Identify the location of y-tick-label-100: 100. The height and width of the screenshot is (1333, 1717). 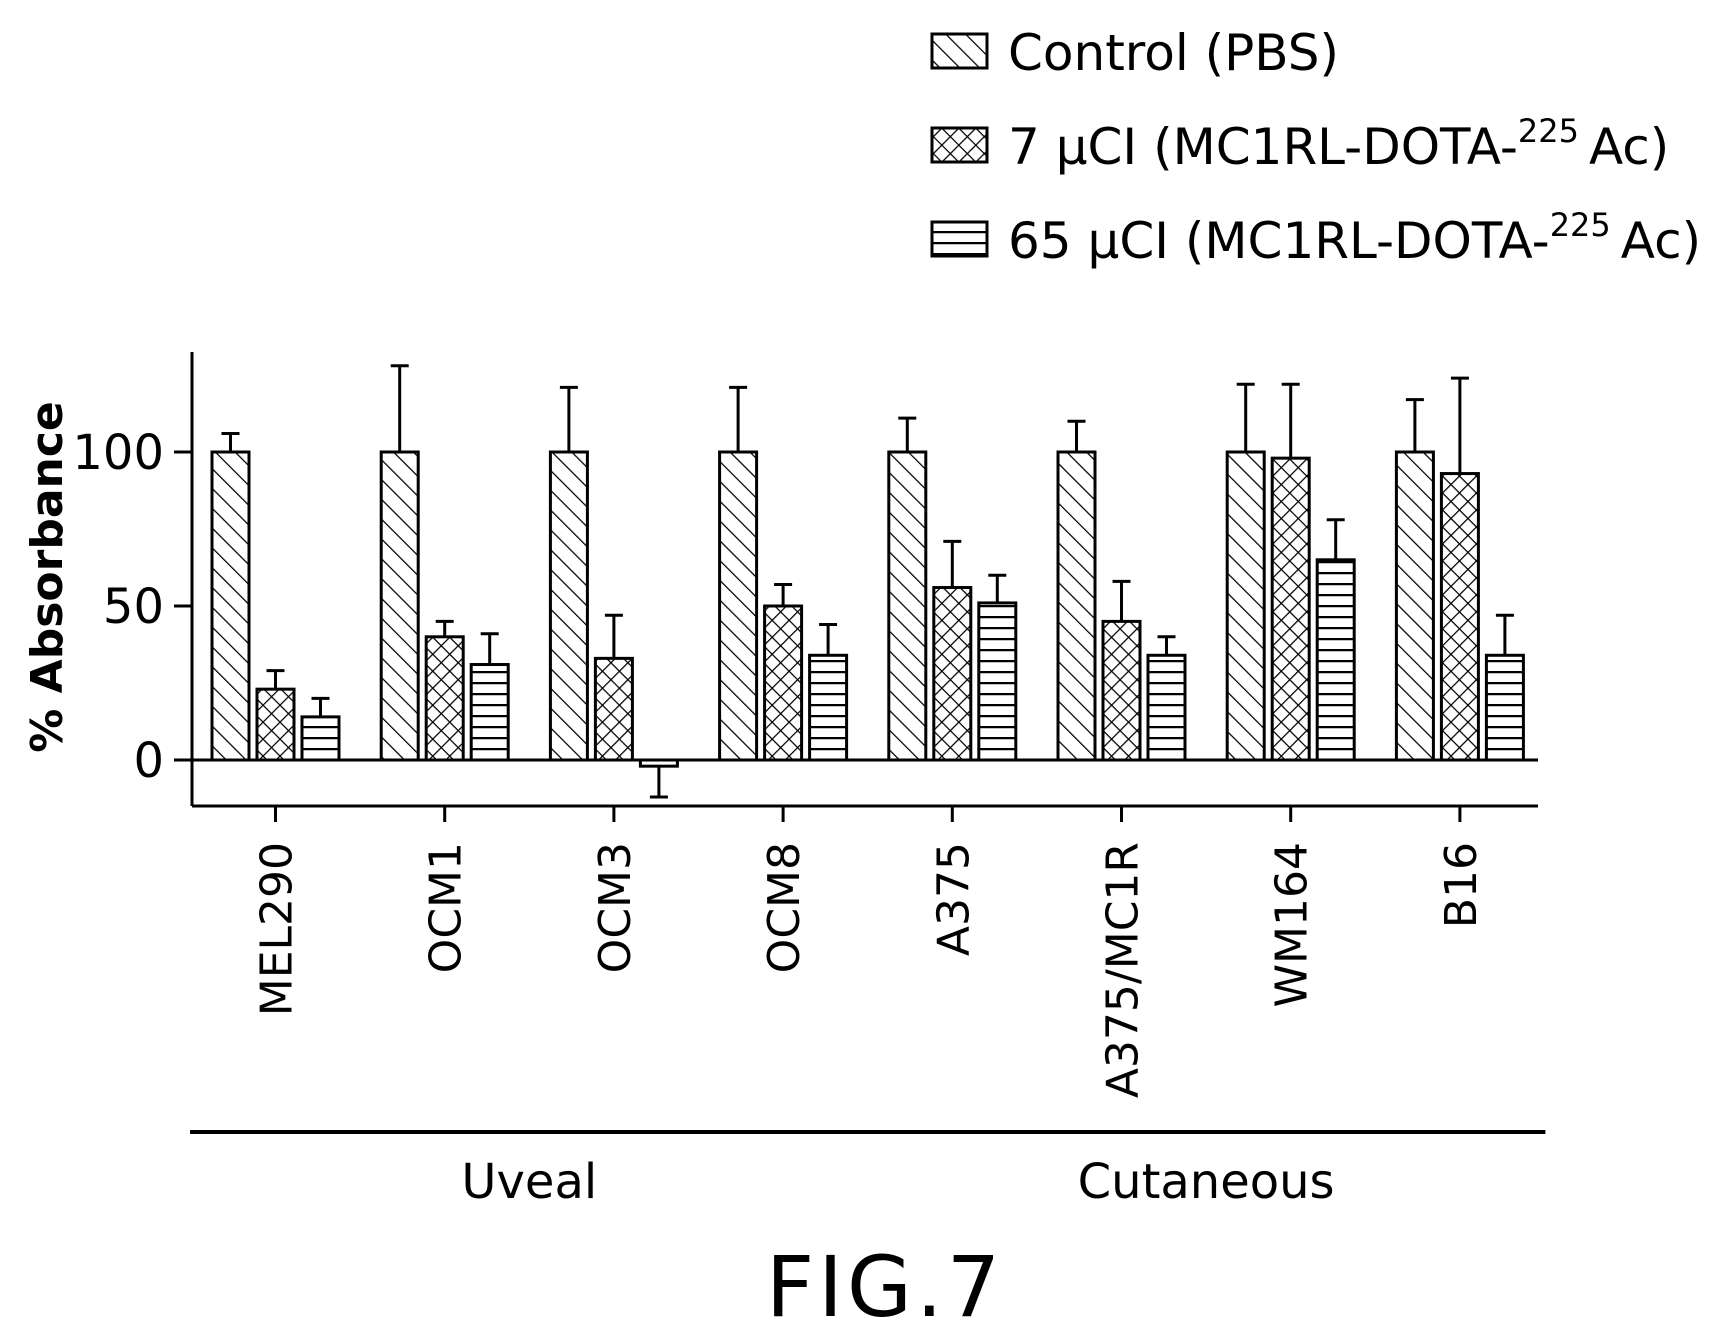
(118, 453).